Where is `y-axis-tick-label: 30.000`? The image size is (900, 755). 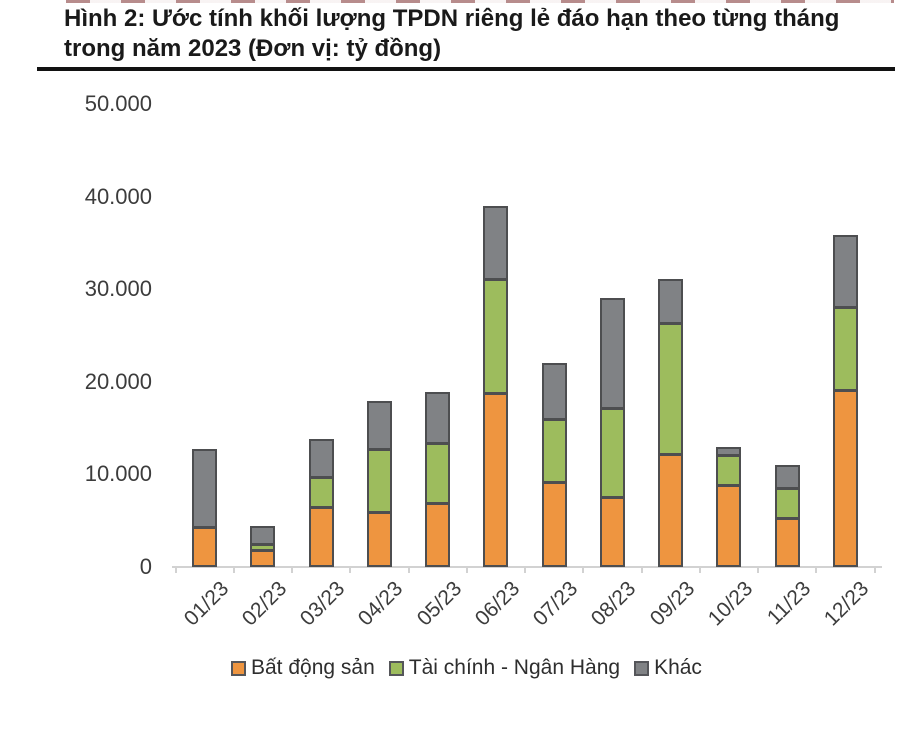
y-axis-tick-label: 30.000 is located at coordinates (118, 289).